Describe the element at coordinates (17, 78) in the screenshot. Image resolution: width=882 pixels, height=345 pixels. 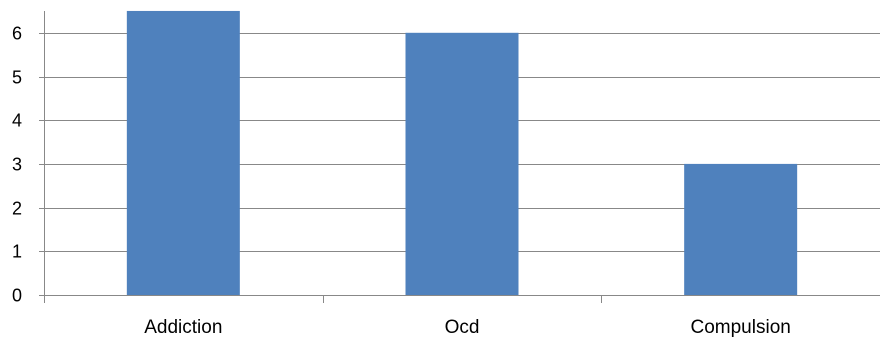
I see `y-tick-label: 5` at that location.